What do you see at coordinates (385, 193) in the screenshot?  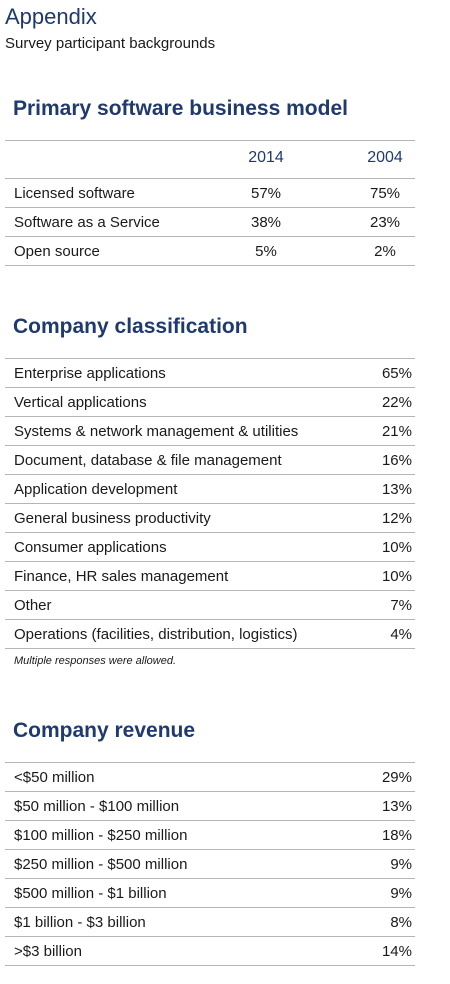 I see `cell-value: 75%` at bounding box center [385, 193].